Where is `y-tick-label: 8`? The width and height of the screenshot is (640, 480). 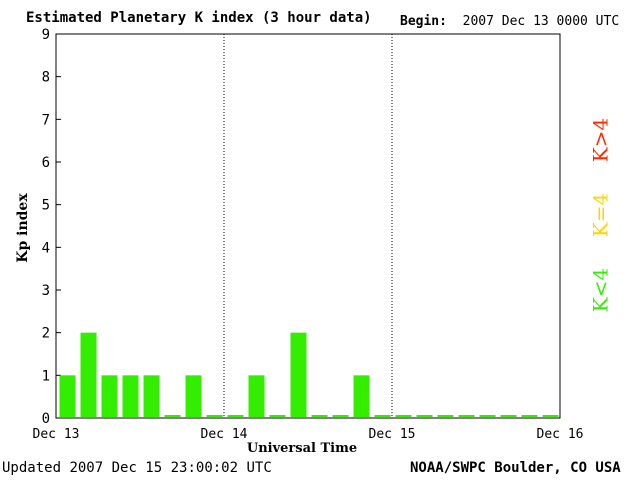
y-tick-label: 8 is located at coordinates (46, 78).